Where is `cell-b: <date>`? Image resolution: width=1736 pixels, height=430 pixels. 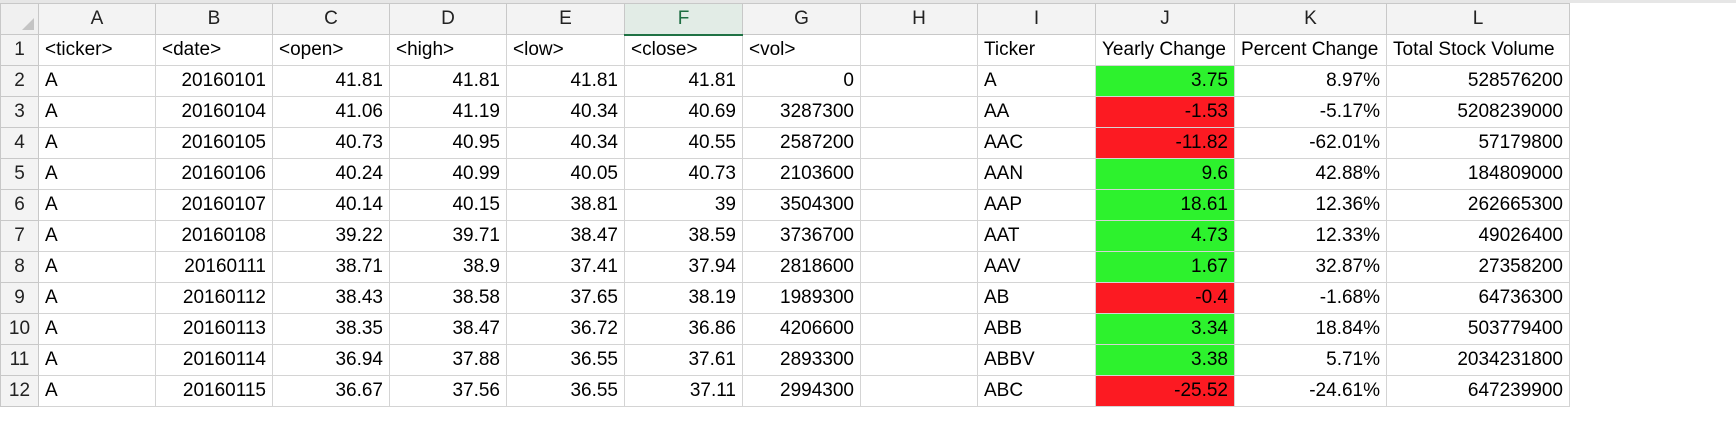
cell-b: <date> is located at coordinates (214, 50).